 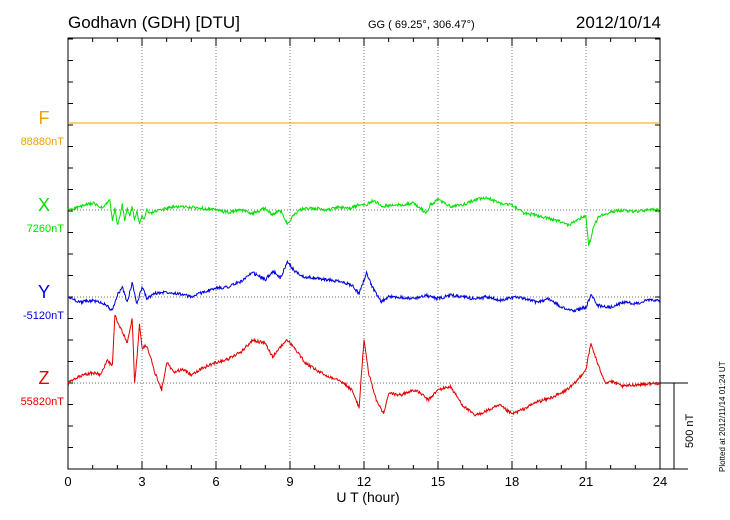 What do you see at coordinates (512, 481) in the screenshot?
I see `x-tick-label: 18` at bounding box center [512, 481].